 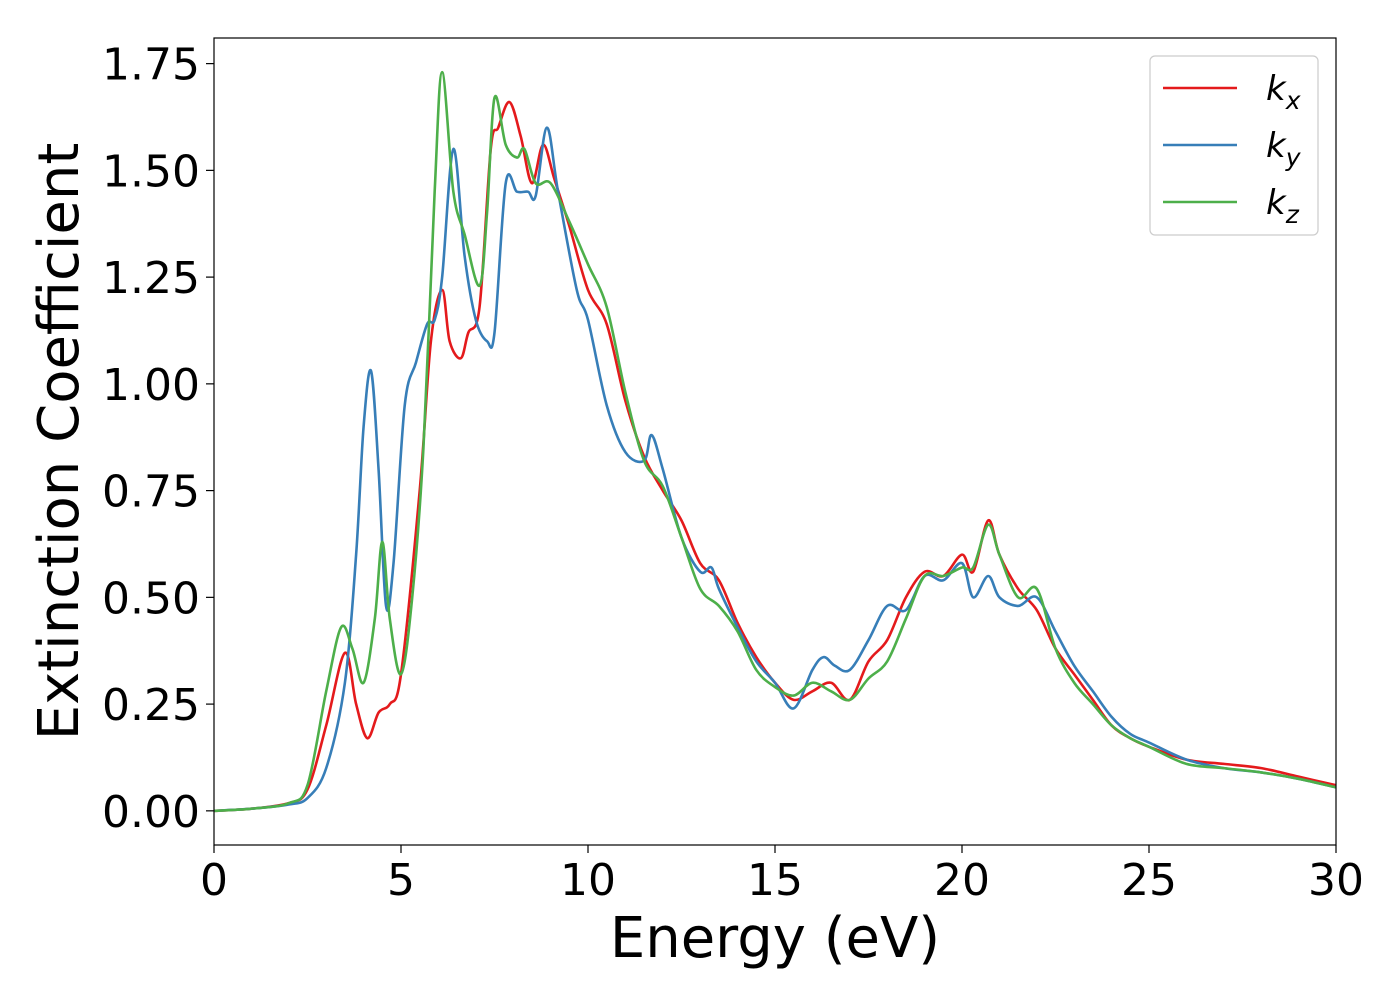 I want to click on x-tick-label: 30, so click(x=1336, y=880).